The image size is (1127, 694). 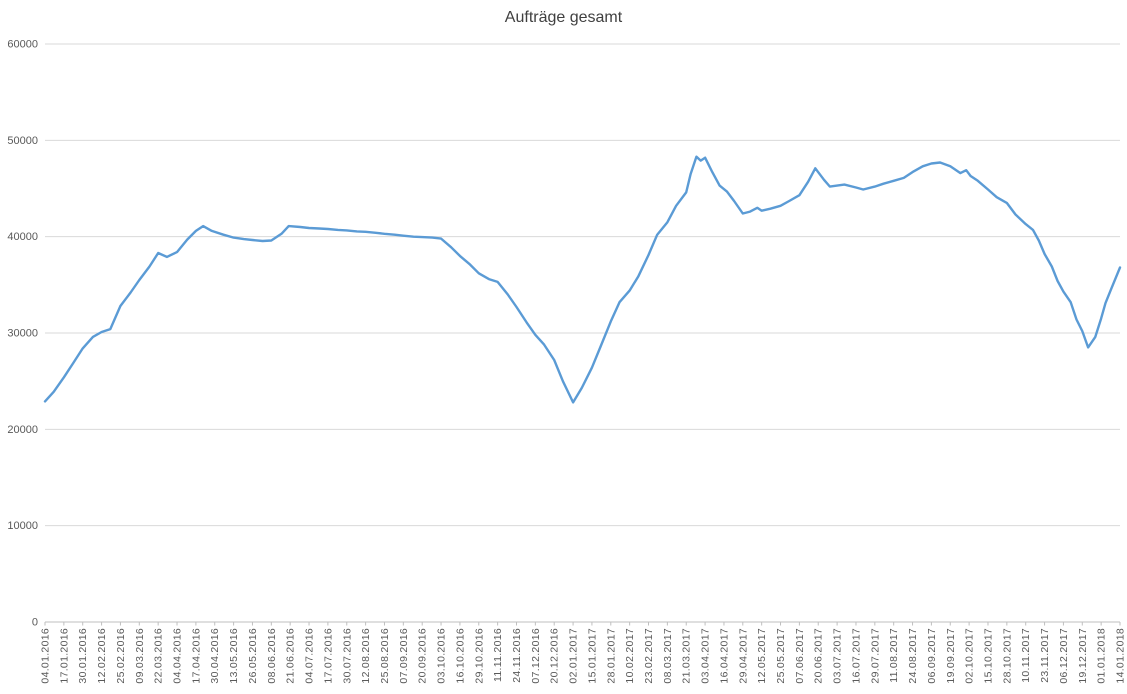 I want to click on x-axis-label: 30.07.2016, so click(x=347, y=656).